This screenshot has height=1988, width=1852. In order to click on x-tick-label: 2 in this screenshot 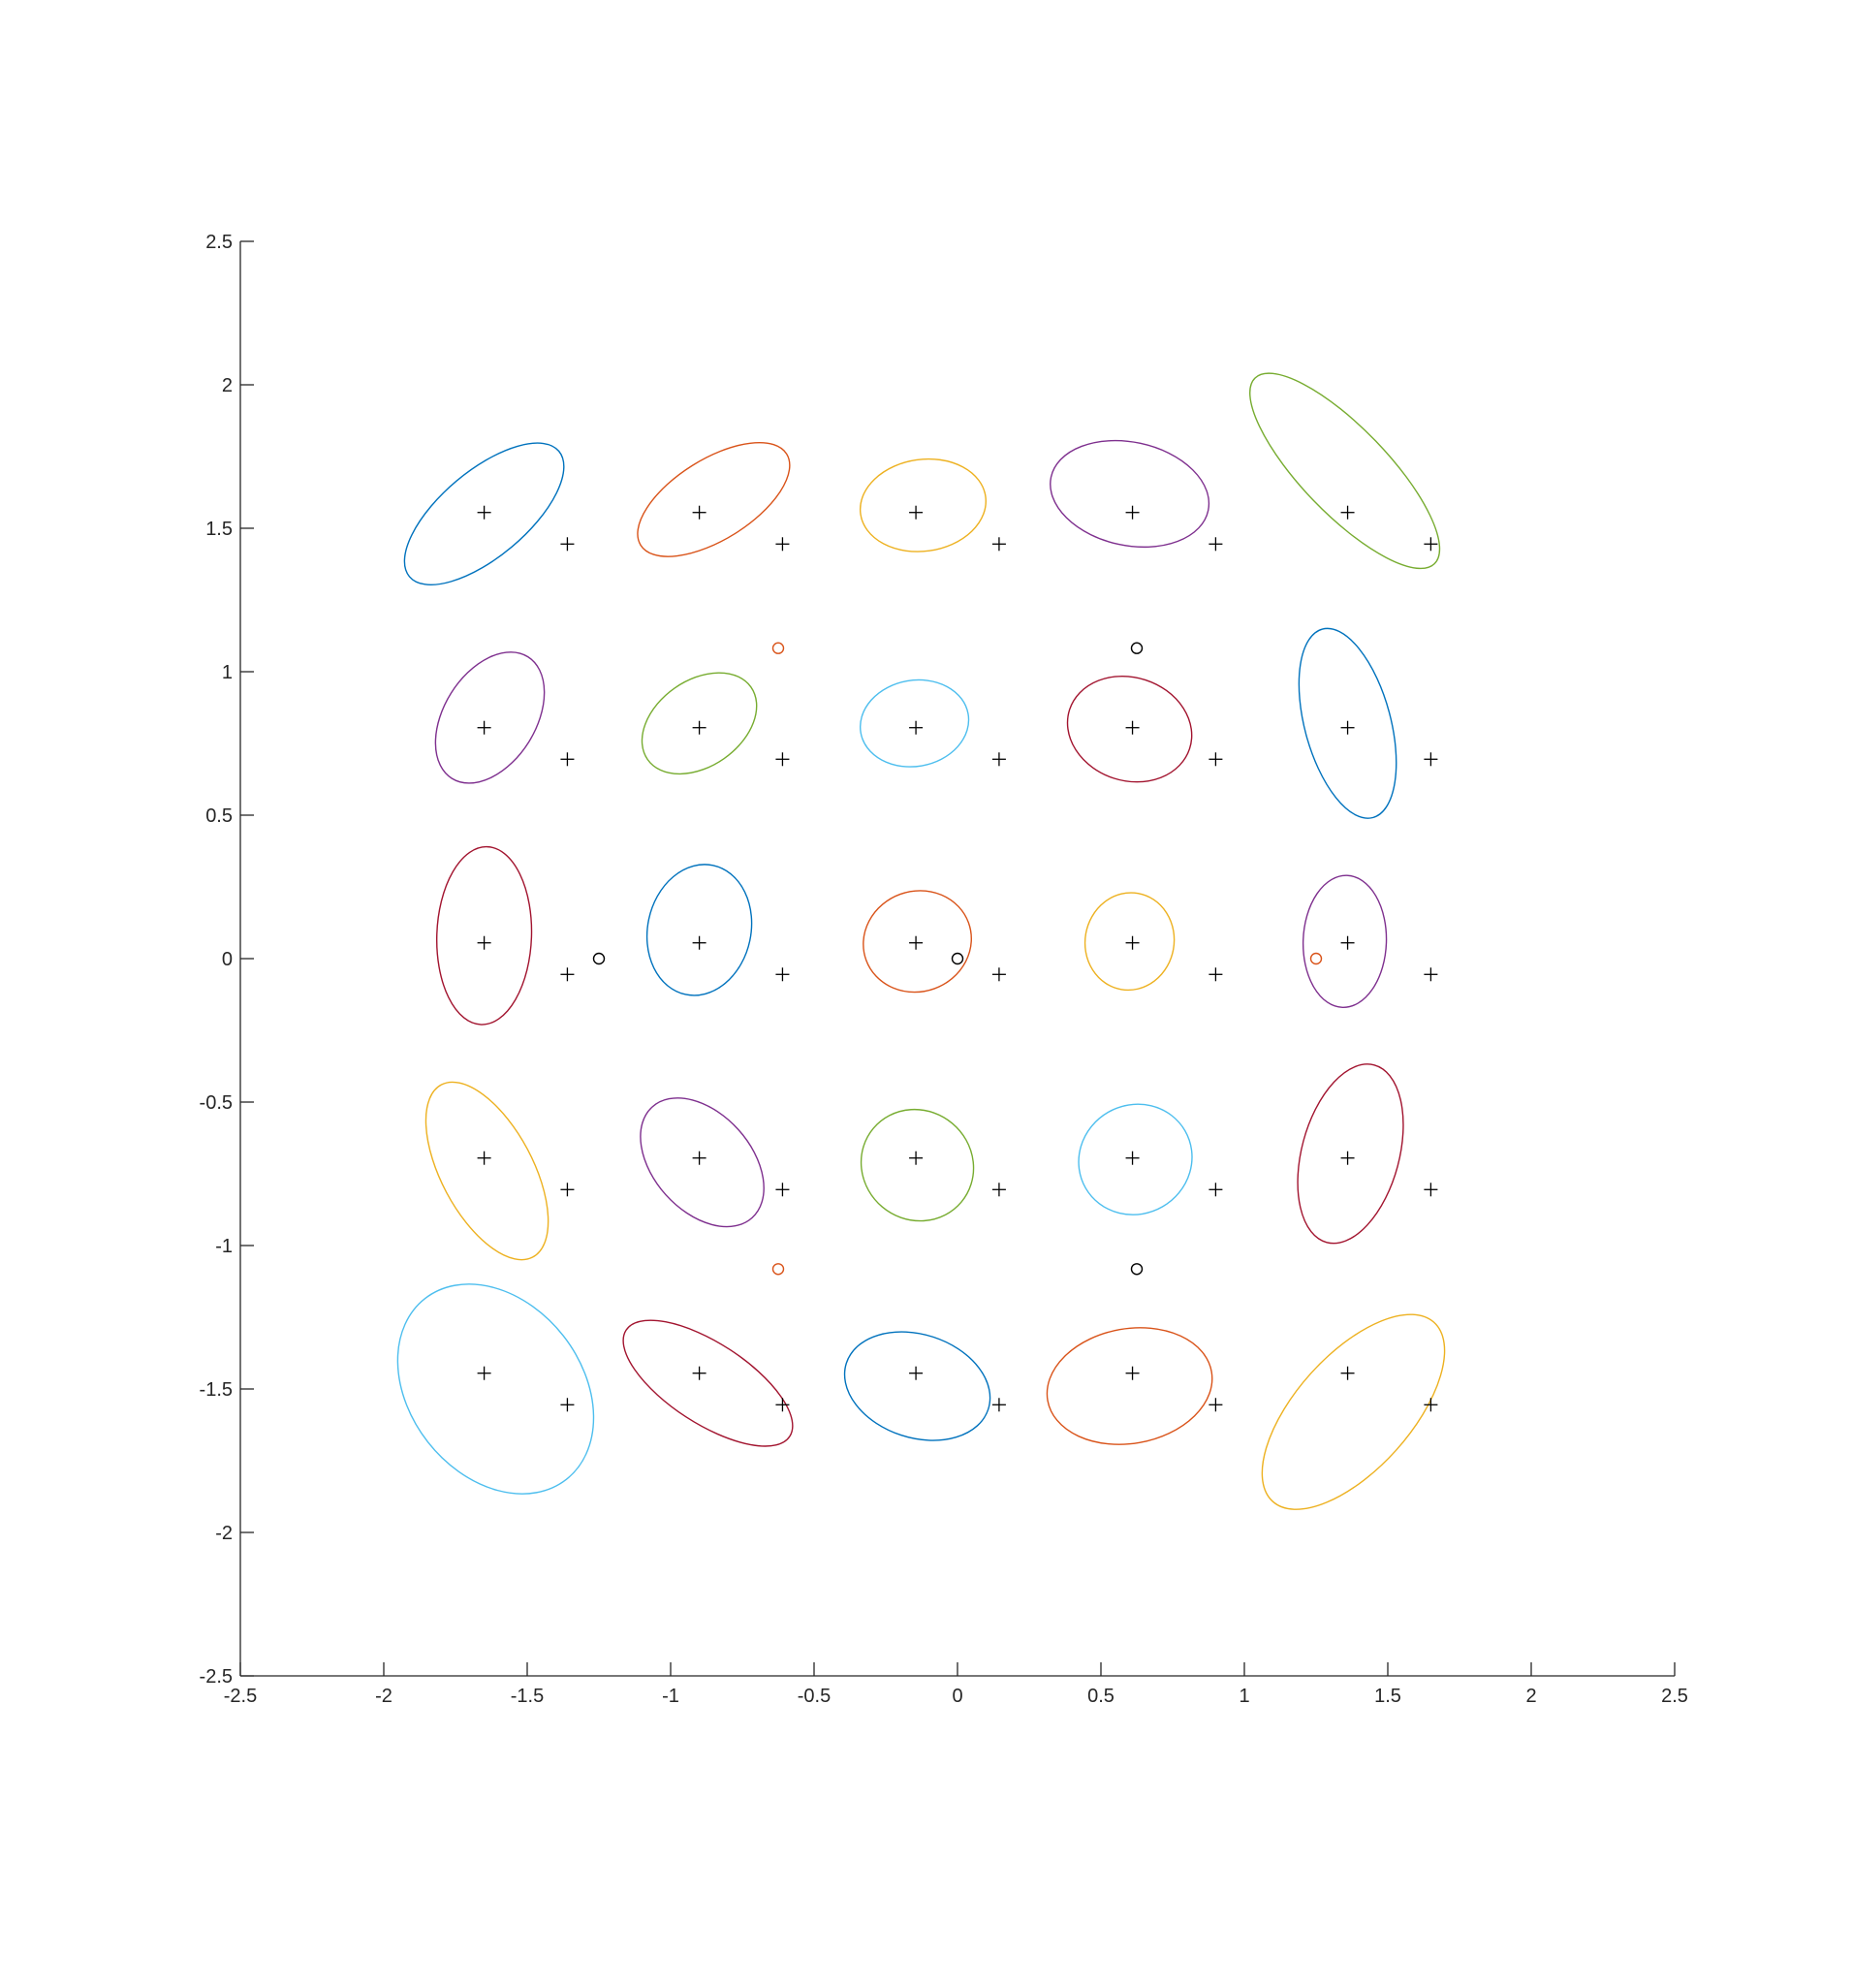, I will do `click(1530, 1696)`.